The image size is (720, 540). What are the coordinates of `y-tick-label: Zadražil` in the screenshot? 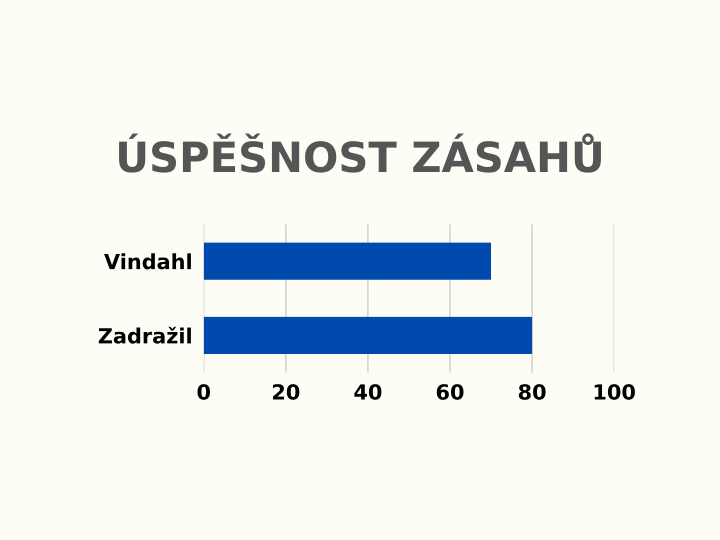 It's located at (144, 335).